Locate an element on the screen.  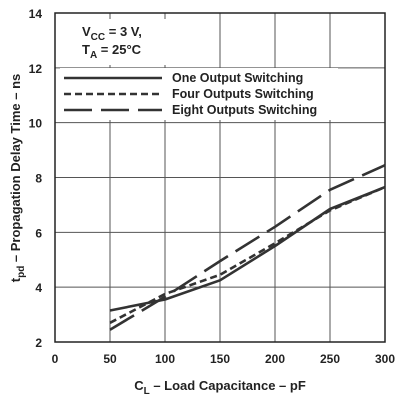
legend-box is located at coordinates (199, 94).